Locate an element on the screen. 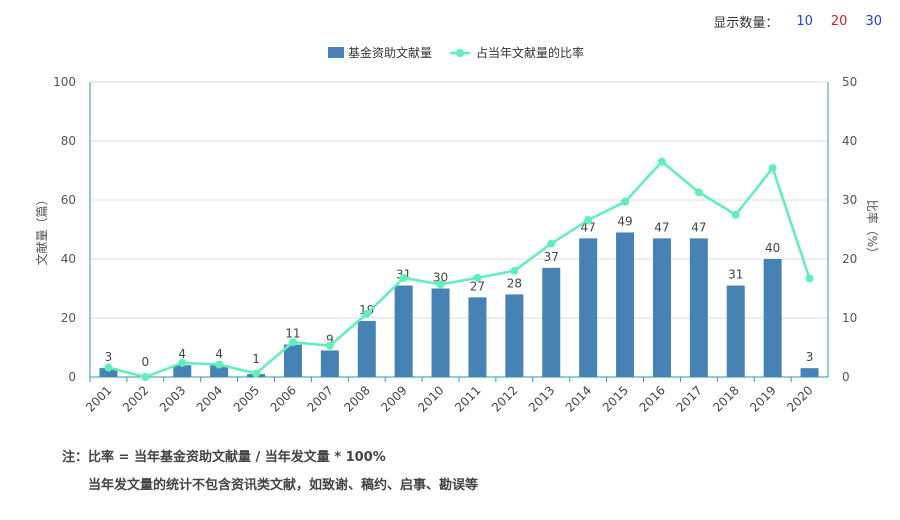 The width and height of the screenshot is (900, 520). x-tick-label: 2018 is located at coordinates (725, 398).